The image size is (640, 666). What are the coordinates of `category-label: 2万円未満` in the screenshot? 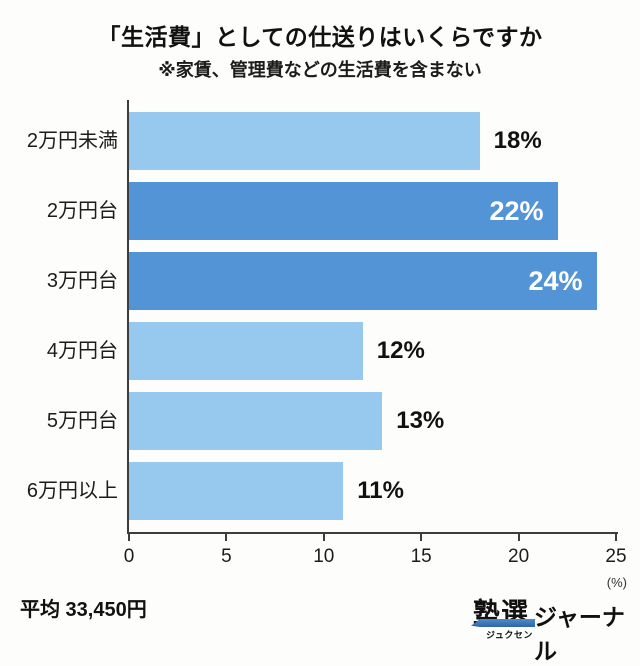 It's located at (72, 141).